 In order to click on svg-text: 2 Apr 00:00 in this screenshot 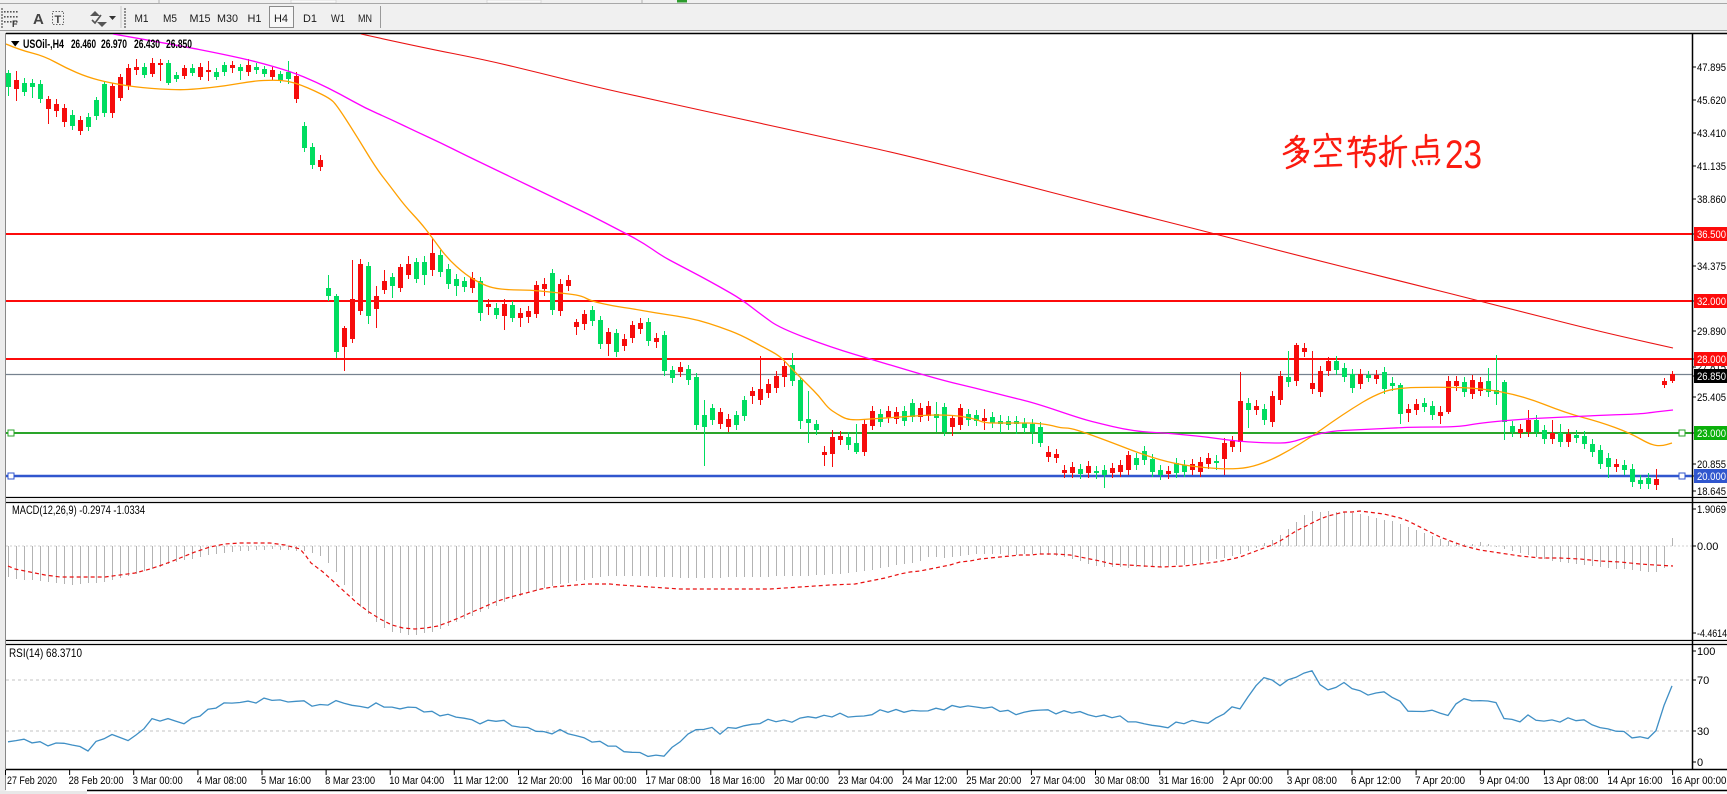, I will do `click(1248, 781)`.